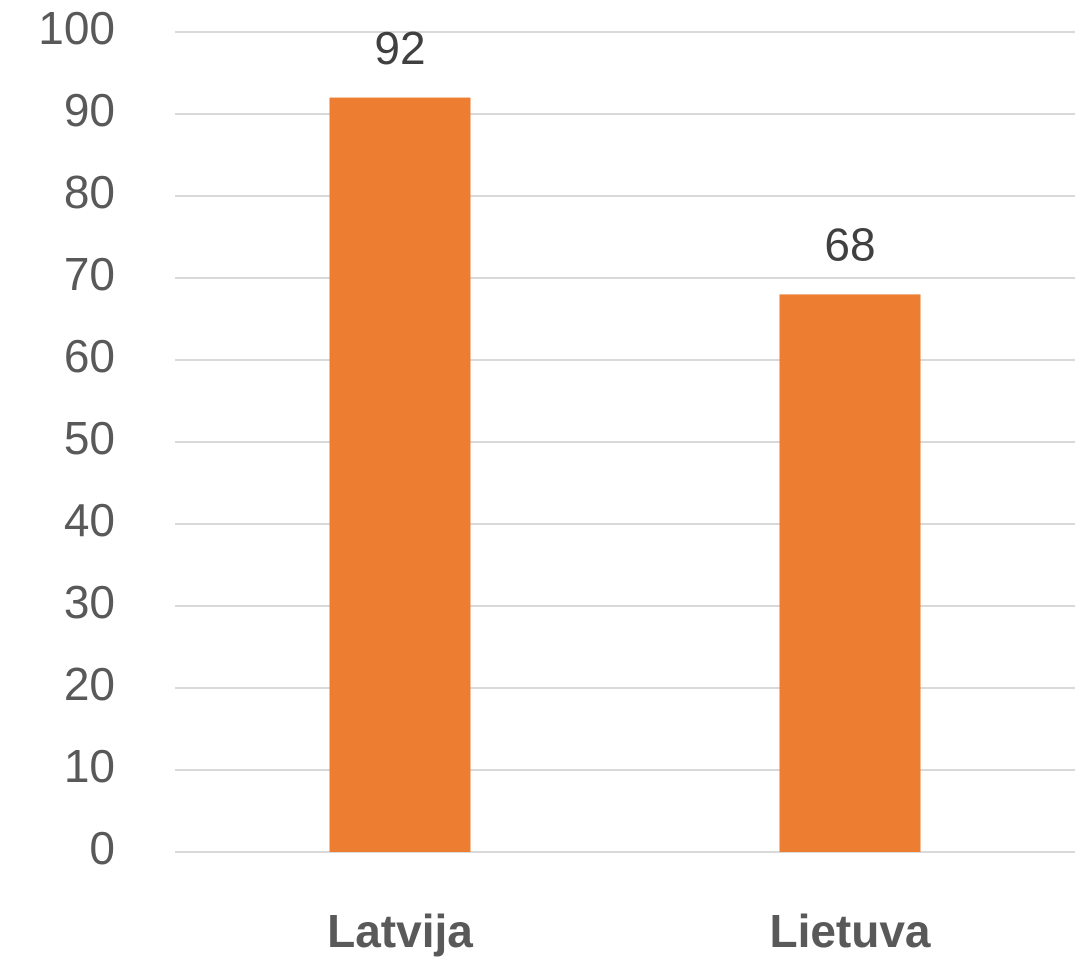 The image size is (1084, 966). What do you see at coordinates (102, 848) in the screenshot?
I see `y-tick-label: 0` at bounding box center [102, 848].